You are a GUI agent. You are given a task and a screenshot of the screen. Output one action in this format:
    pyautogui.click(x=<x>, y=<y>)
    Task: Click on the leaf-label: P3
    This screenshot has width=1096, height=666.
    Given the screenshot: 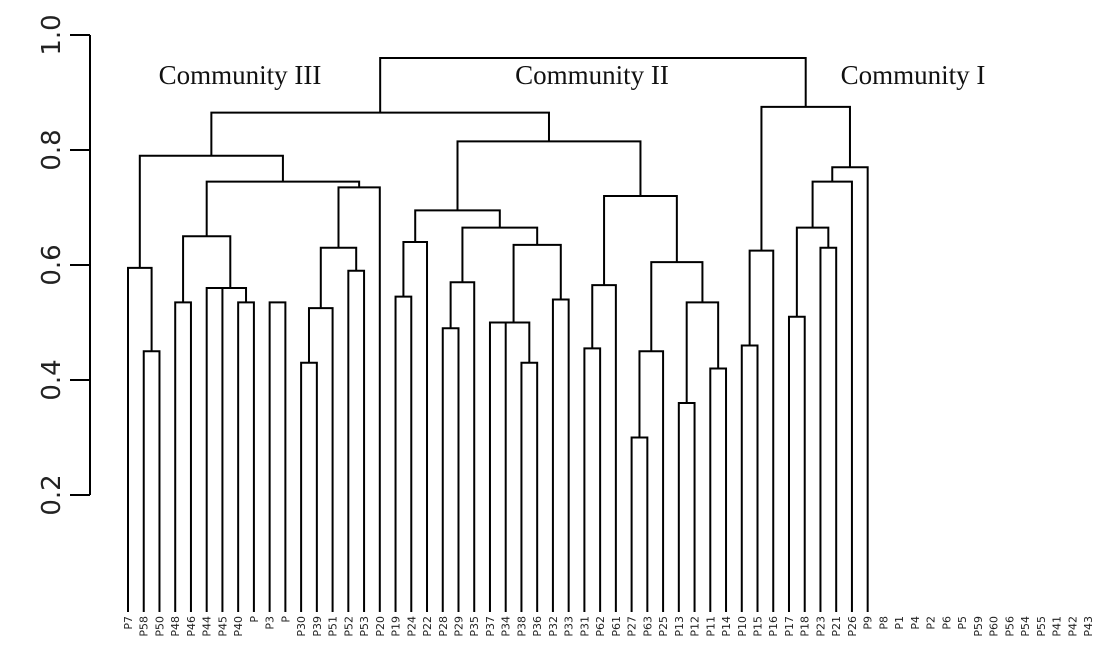 What is the action you would take?
    pyautogui.click(x=270, y=623)
    